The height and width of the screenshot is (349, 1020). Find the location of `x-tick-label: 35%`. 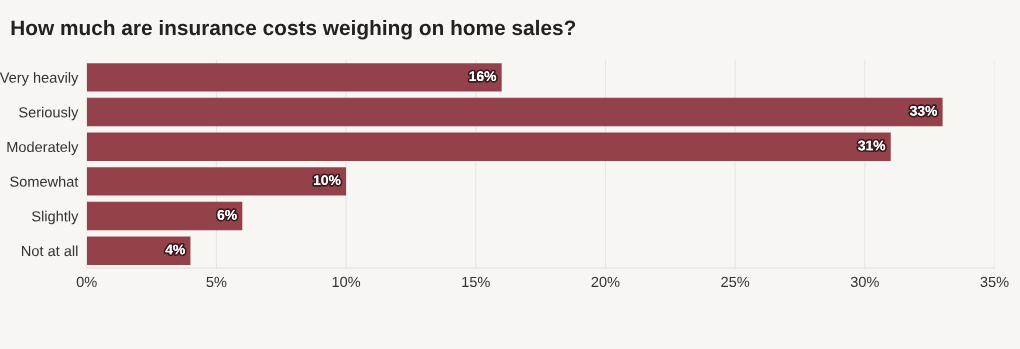

x-tick-label: 35% is located at coordinates (994, 282).